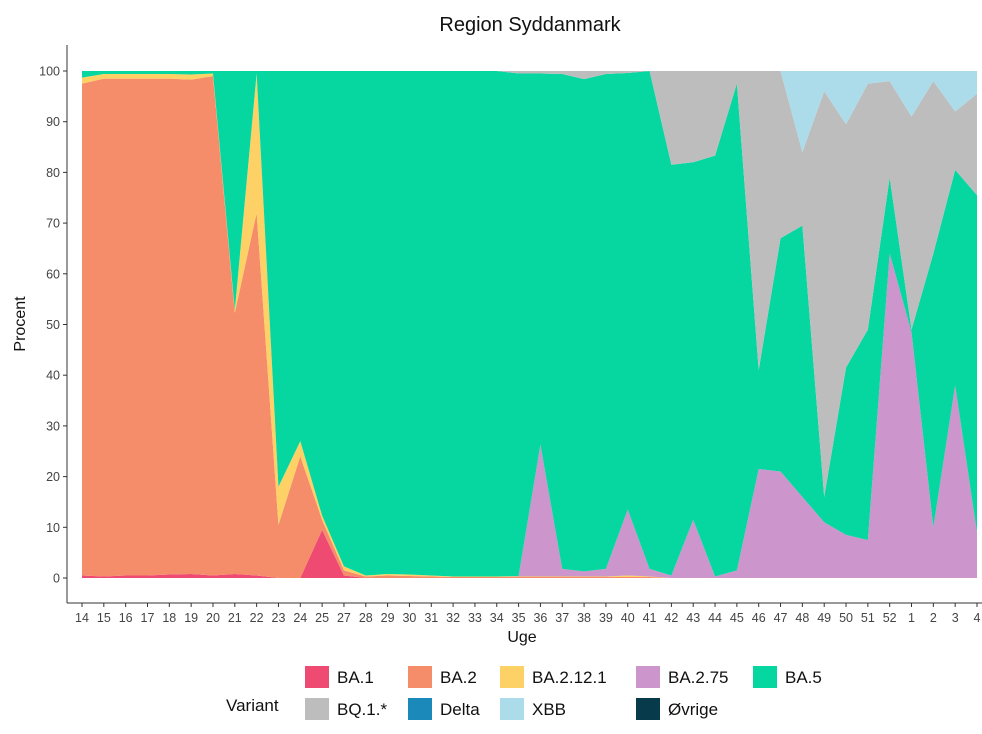  I want to click on legend-label: BA.1, so click(355, 677).